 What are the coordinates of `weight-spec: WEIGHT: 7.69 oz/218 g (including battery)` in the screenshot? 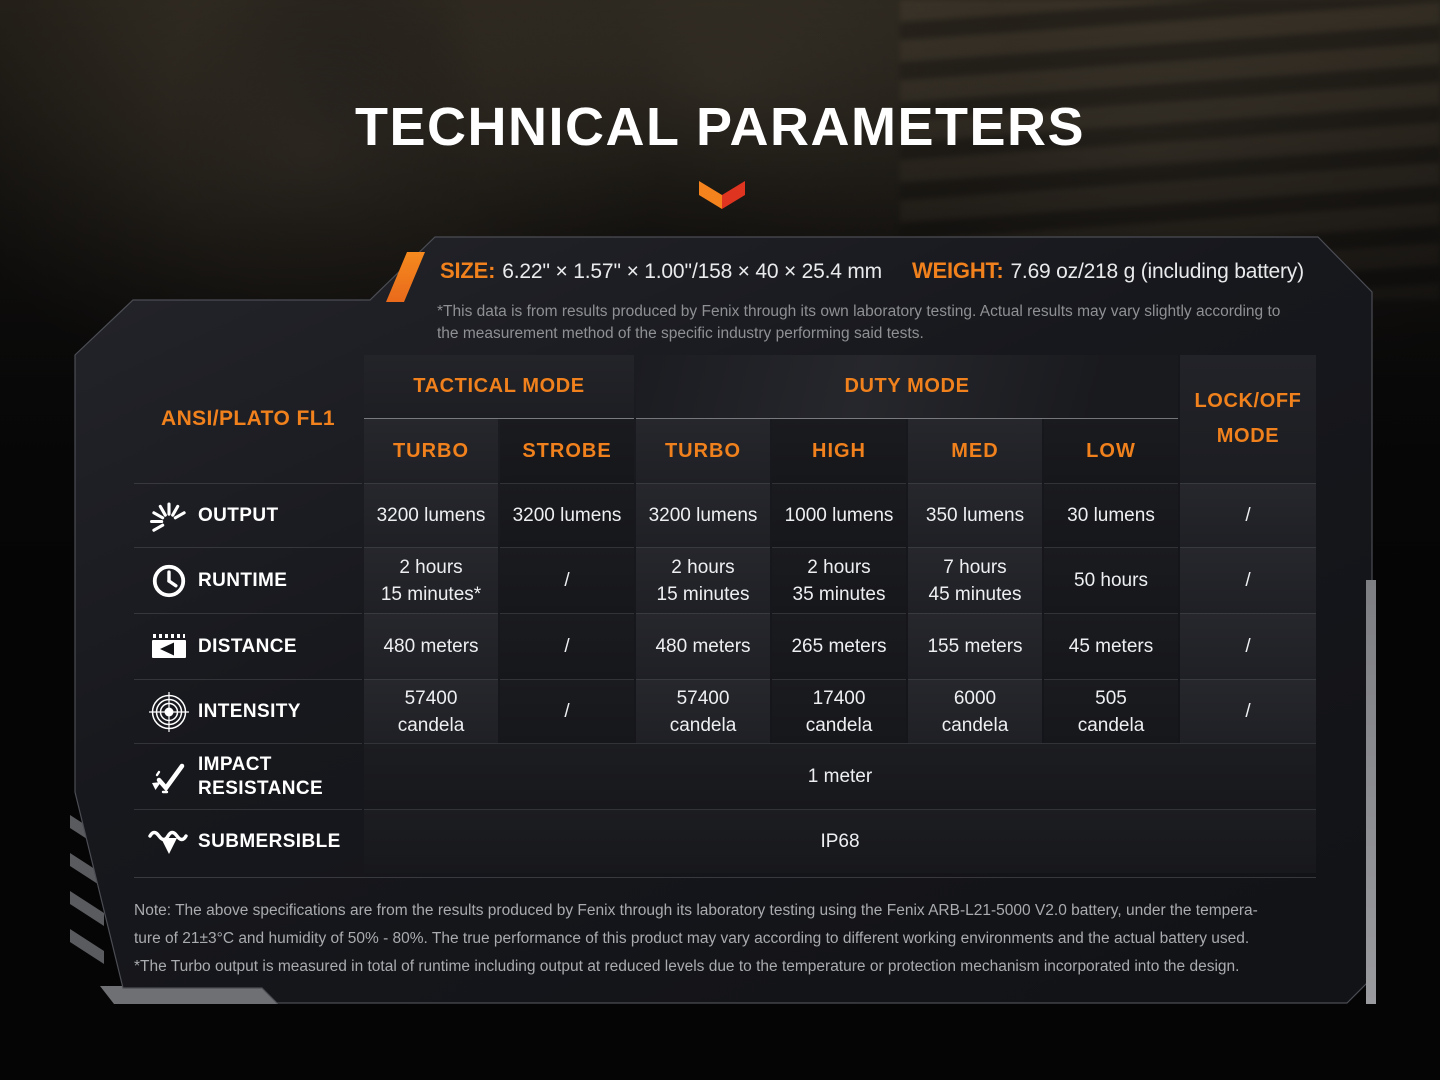 It's located at (1108, 271).